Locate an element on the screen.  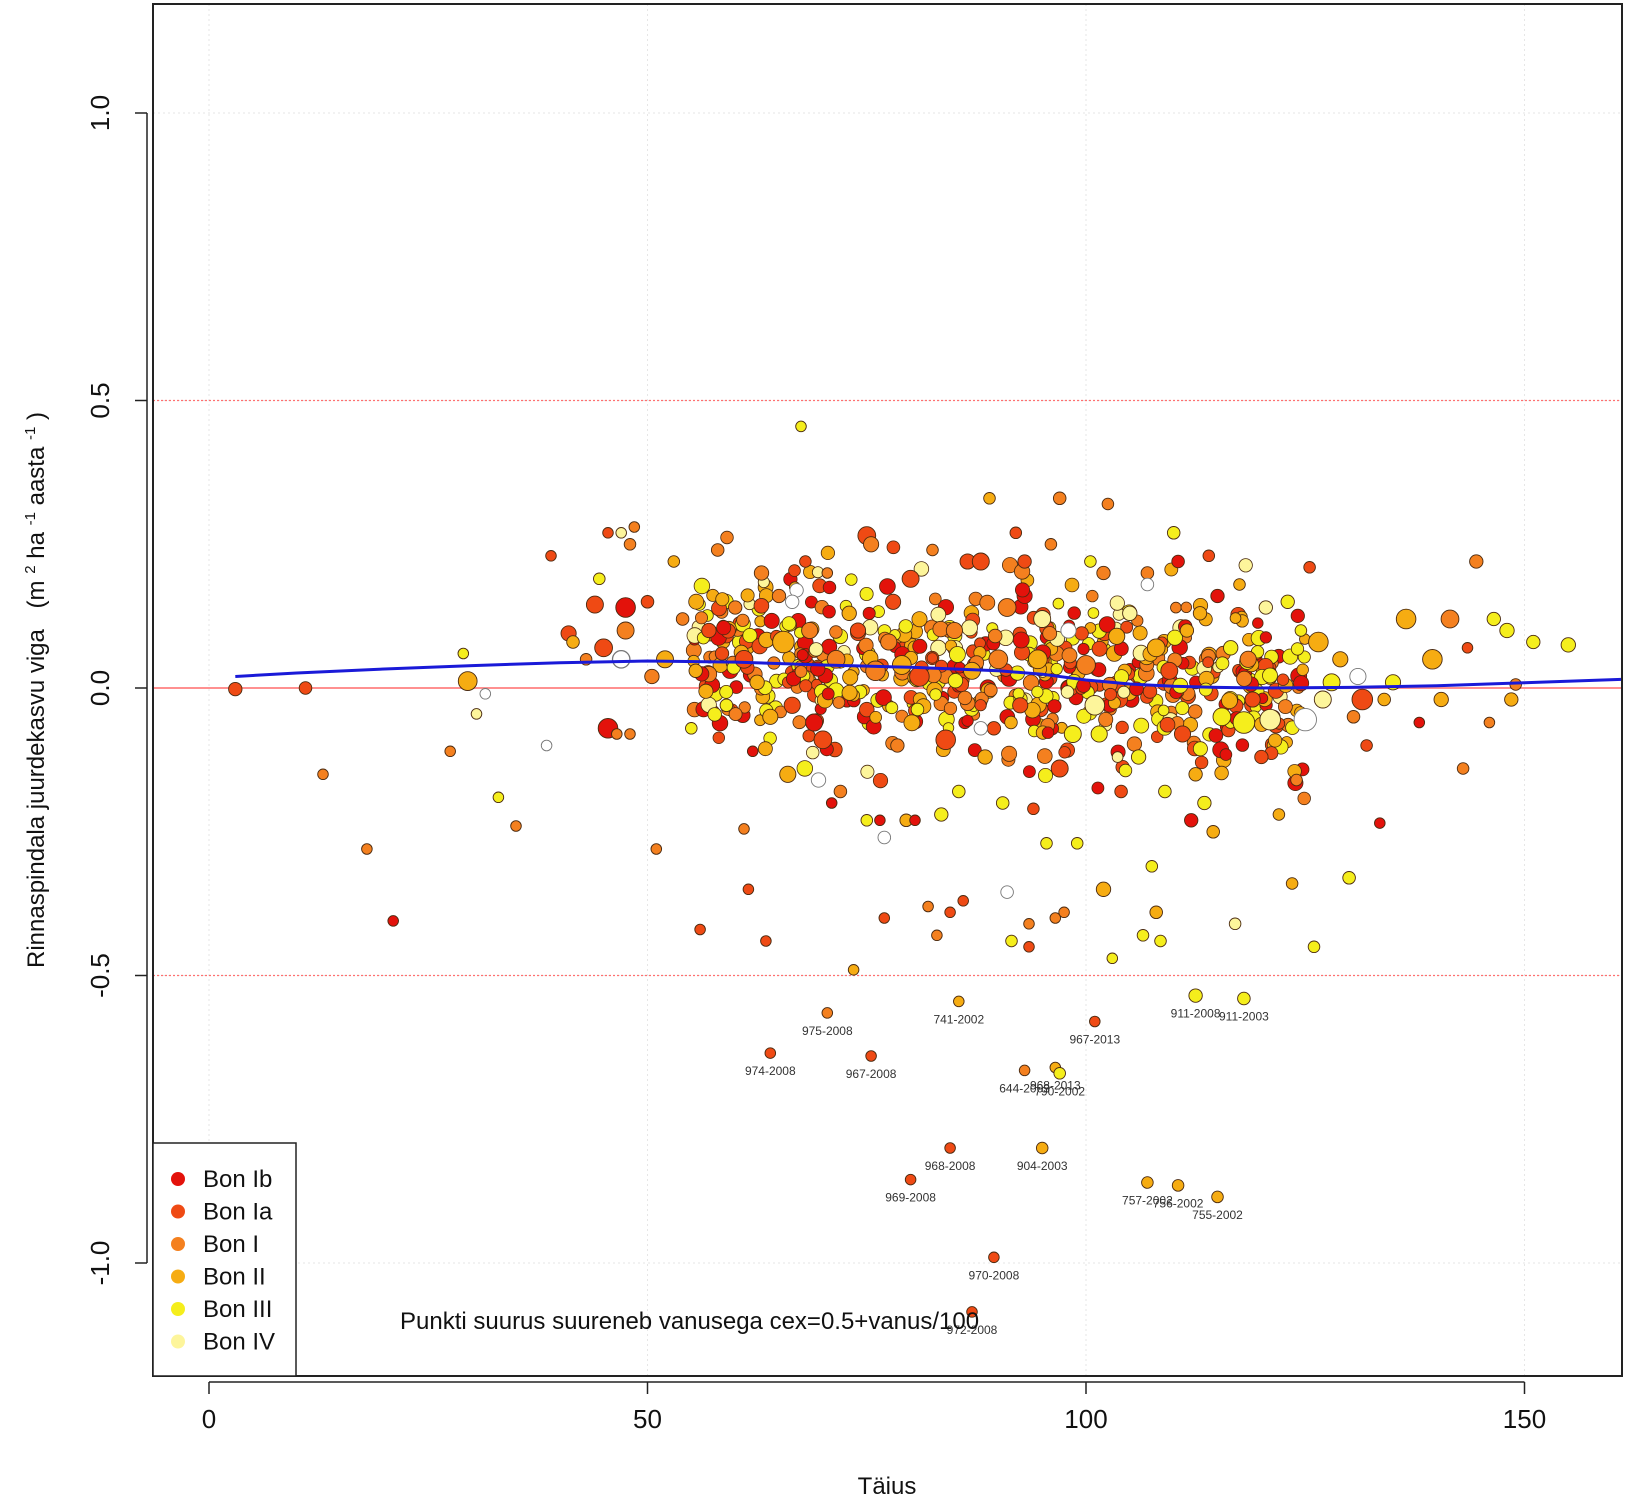
outlier-label-7: 968-2013 is located at coordinates (1055, 1086).